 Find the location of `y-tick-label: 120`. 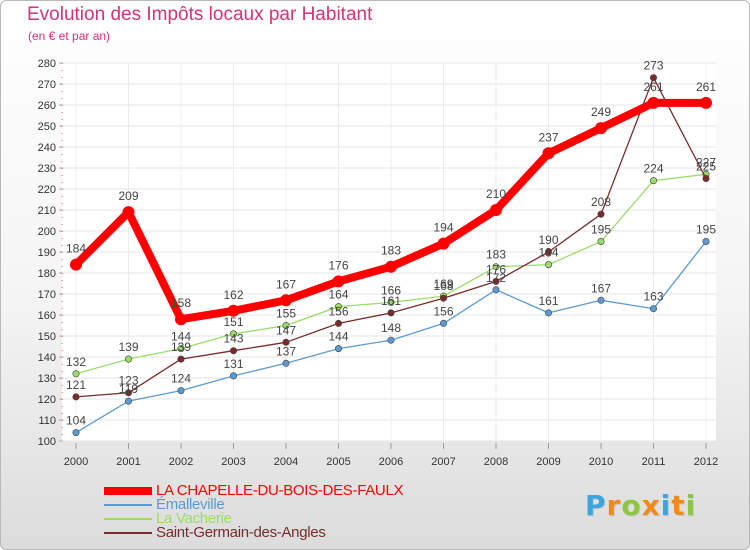

y-tick-label: 120 is located at coordinates (47, 400).